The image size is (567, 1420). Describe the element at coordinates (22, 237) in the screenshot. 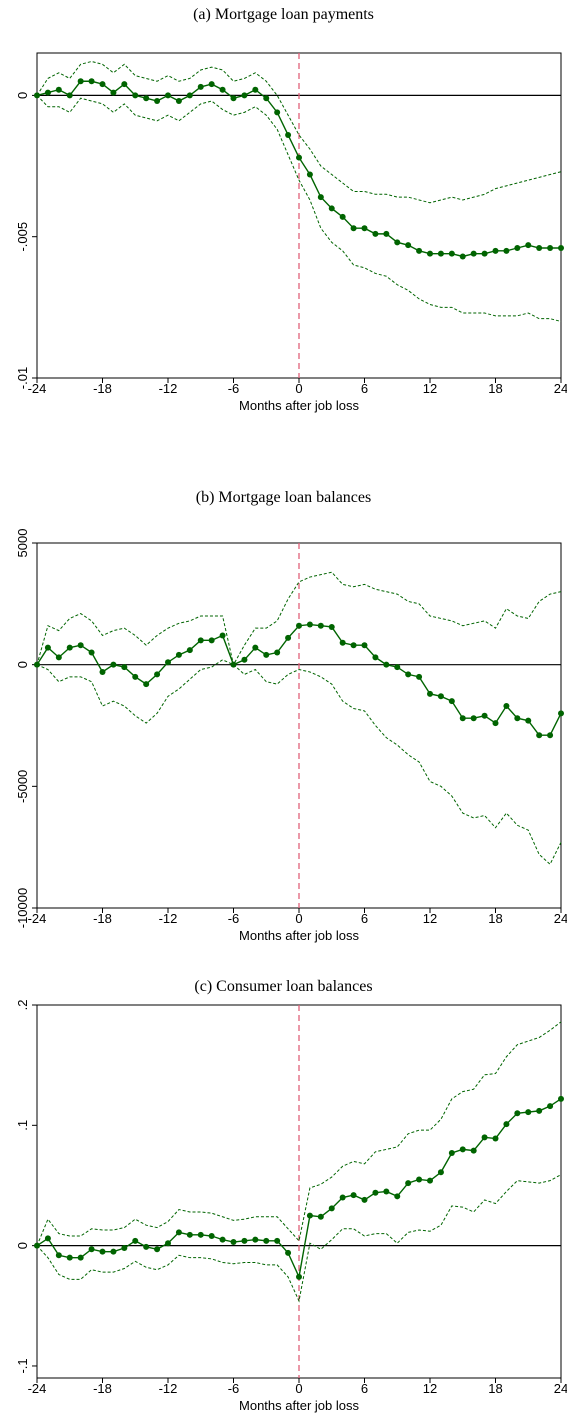

I see `y-tick-label: -.005` at that location.